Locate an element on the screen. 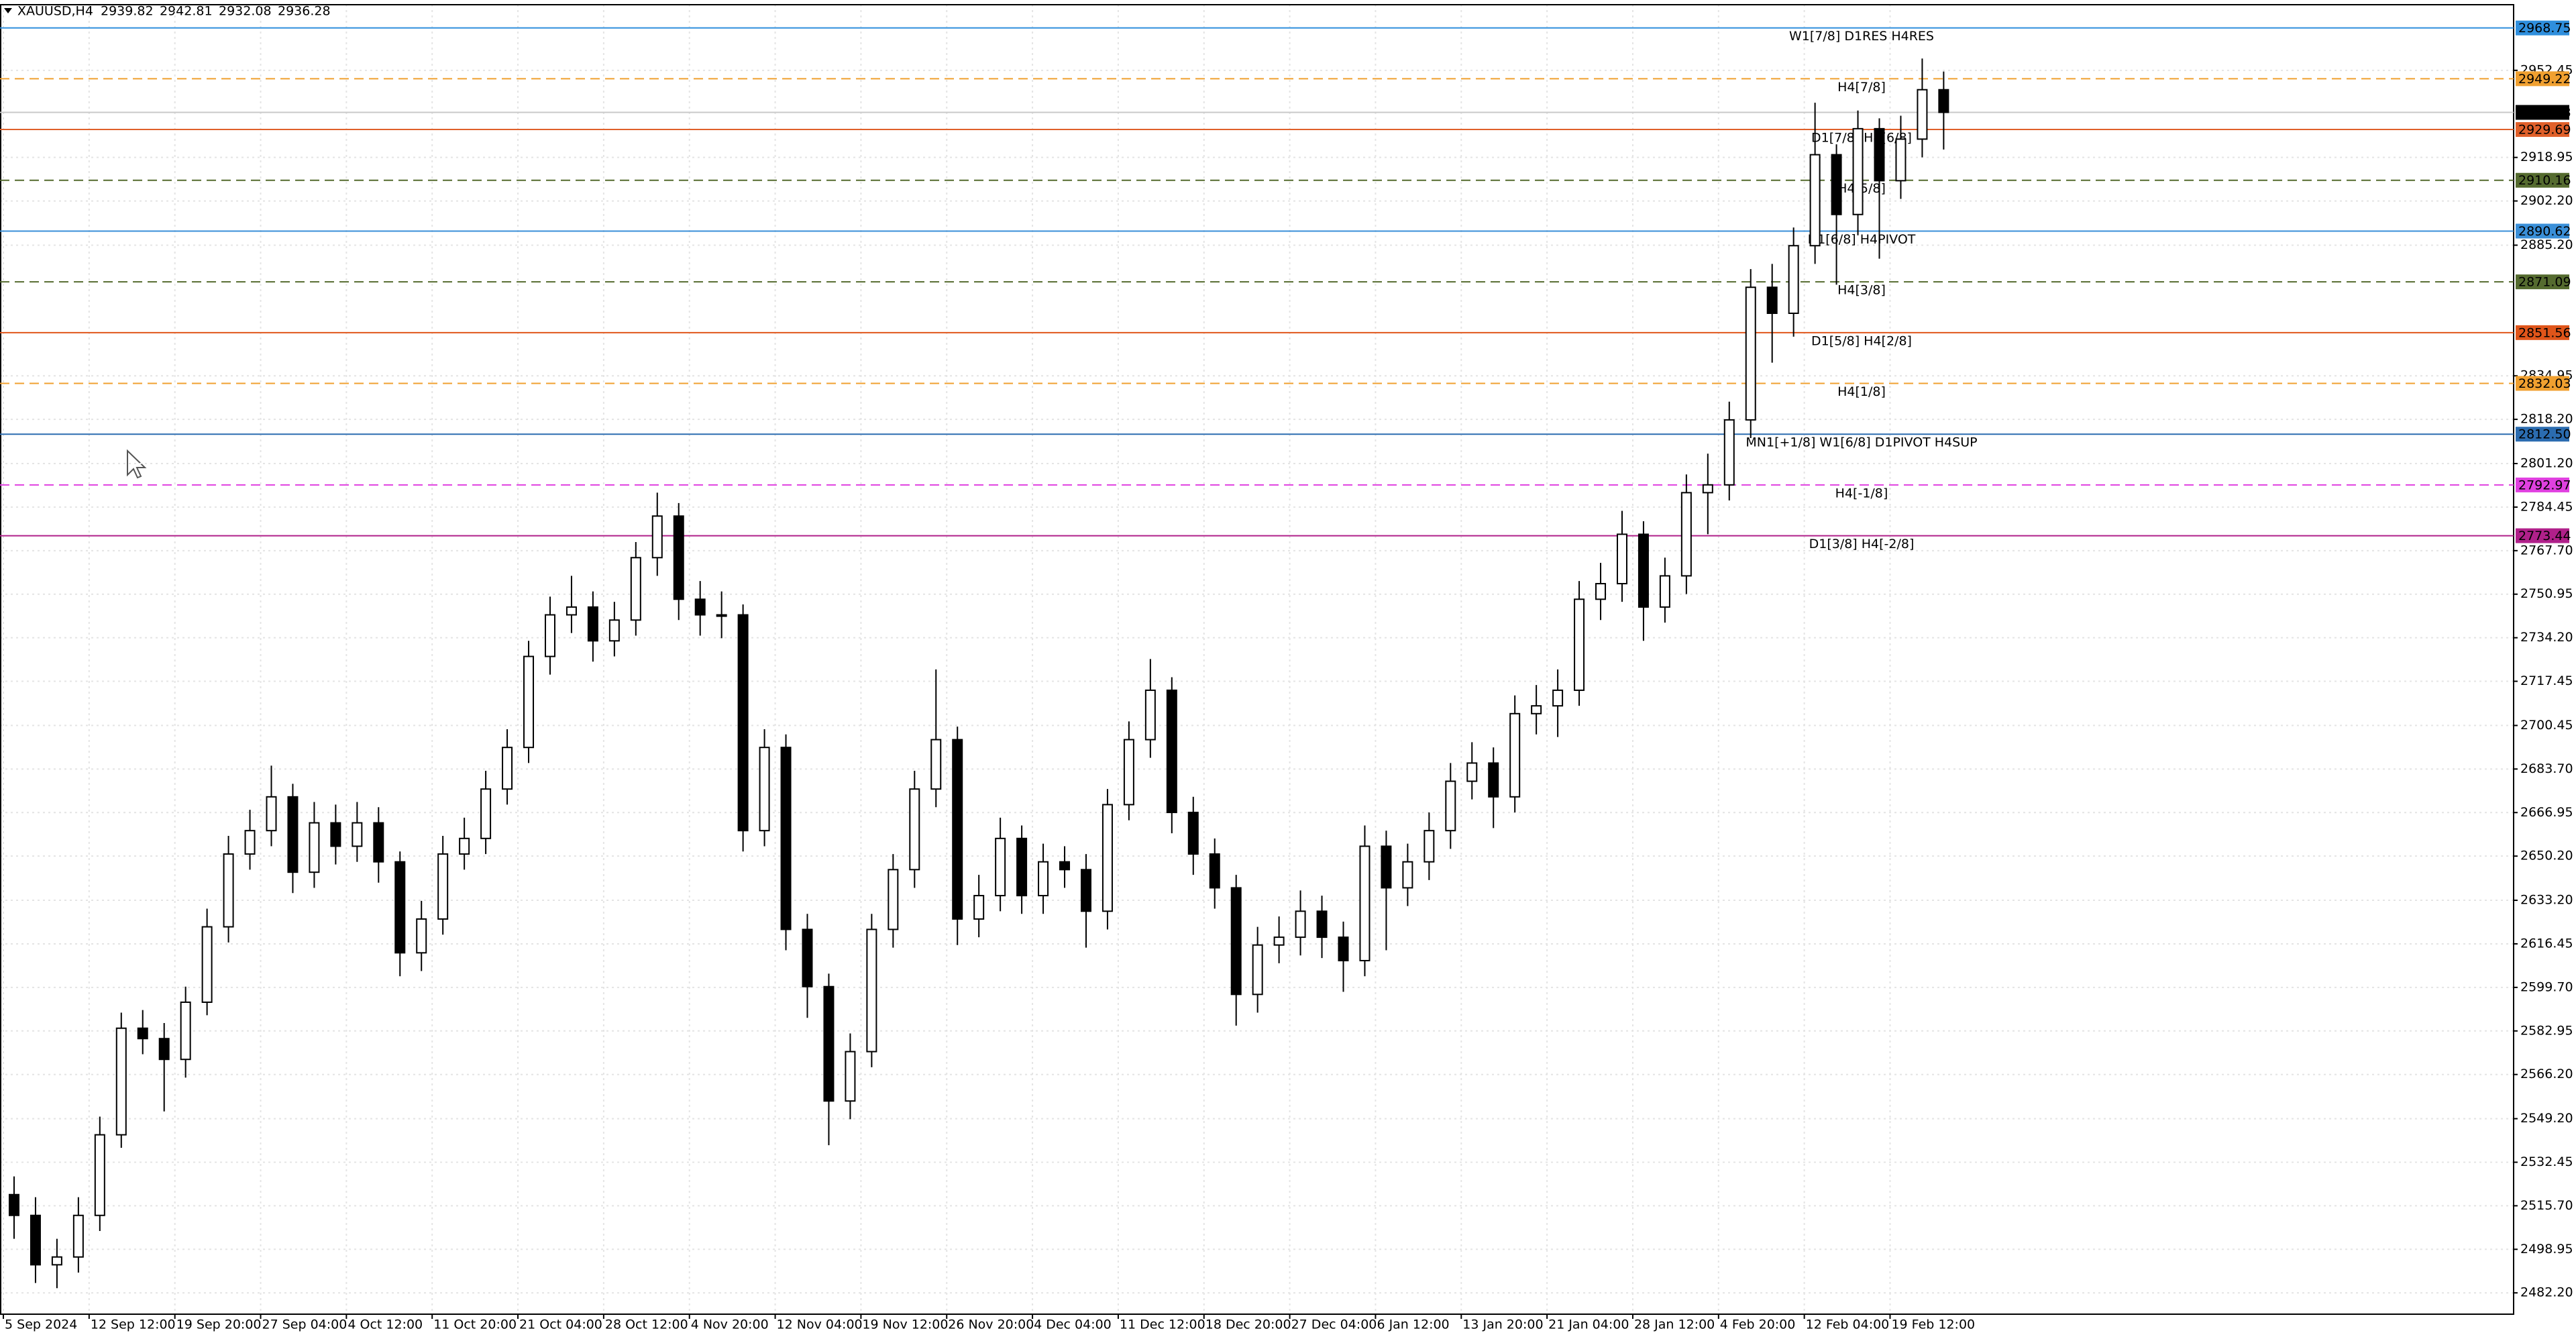 The width and height of the screenshot is (2576, 1339). x-tick-label: 19 Nov 12:00 is located at coordinates (905, 1325).